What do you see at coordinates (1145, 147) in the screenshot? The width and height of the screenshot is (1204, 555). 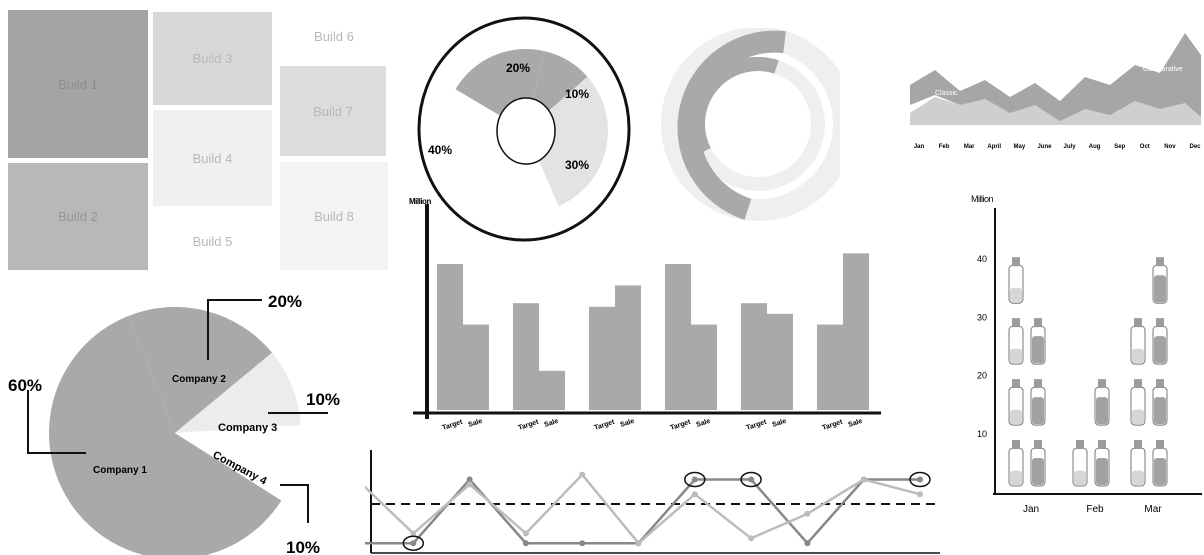 I see `area-tick-label: Oct` at bounding box center [1145, 147].